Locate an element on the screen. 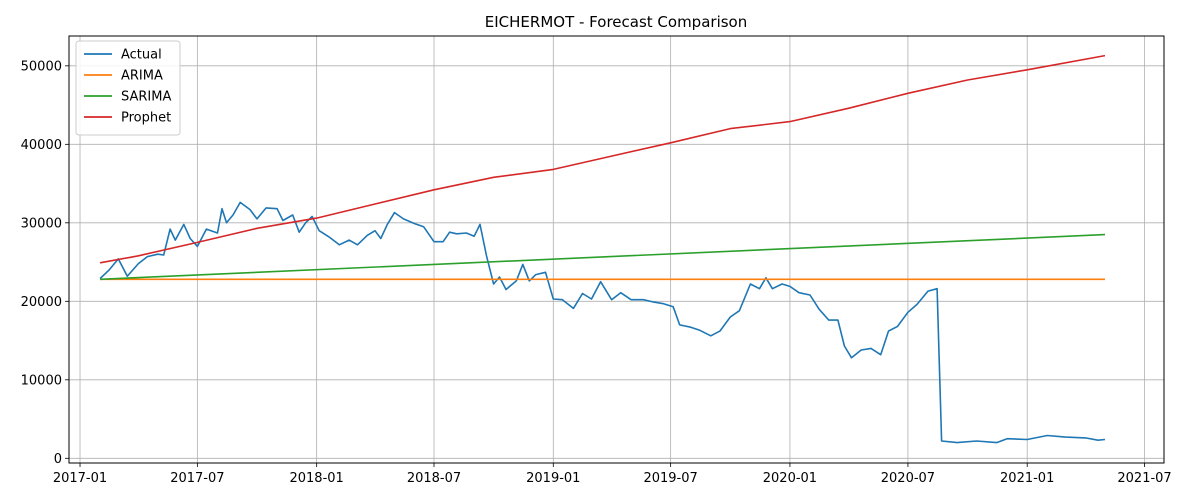 This screenshot has height=500, width=1200. x-tick-label: 2021-01 is located at coordinates (1027, 478).